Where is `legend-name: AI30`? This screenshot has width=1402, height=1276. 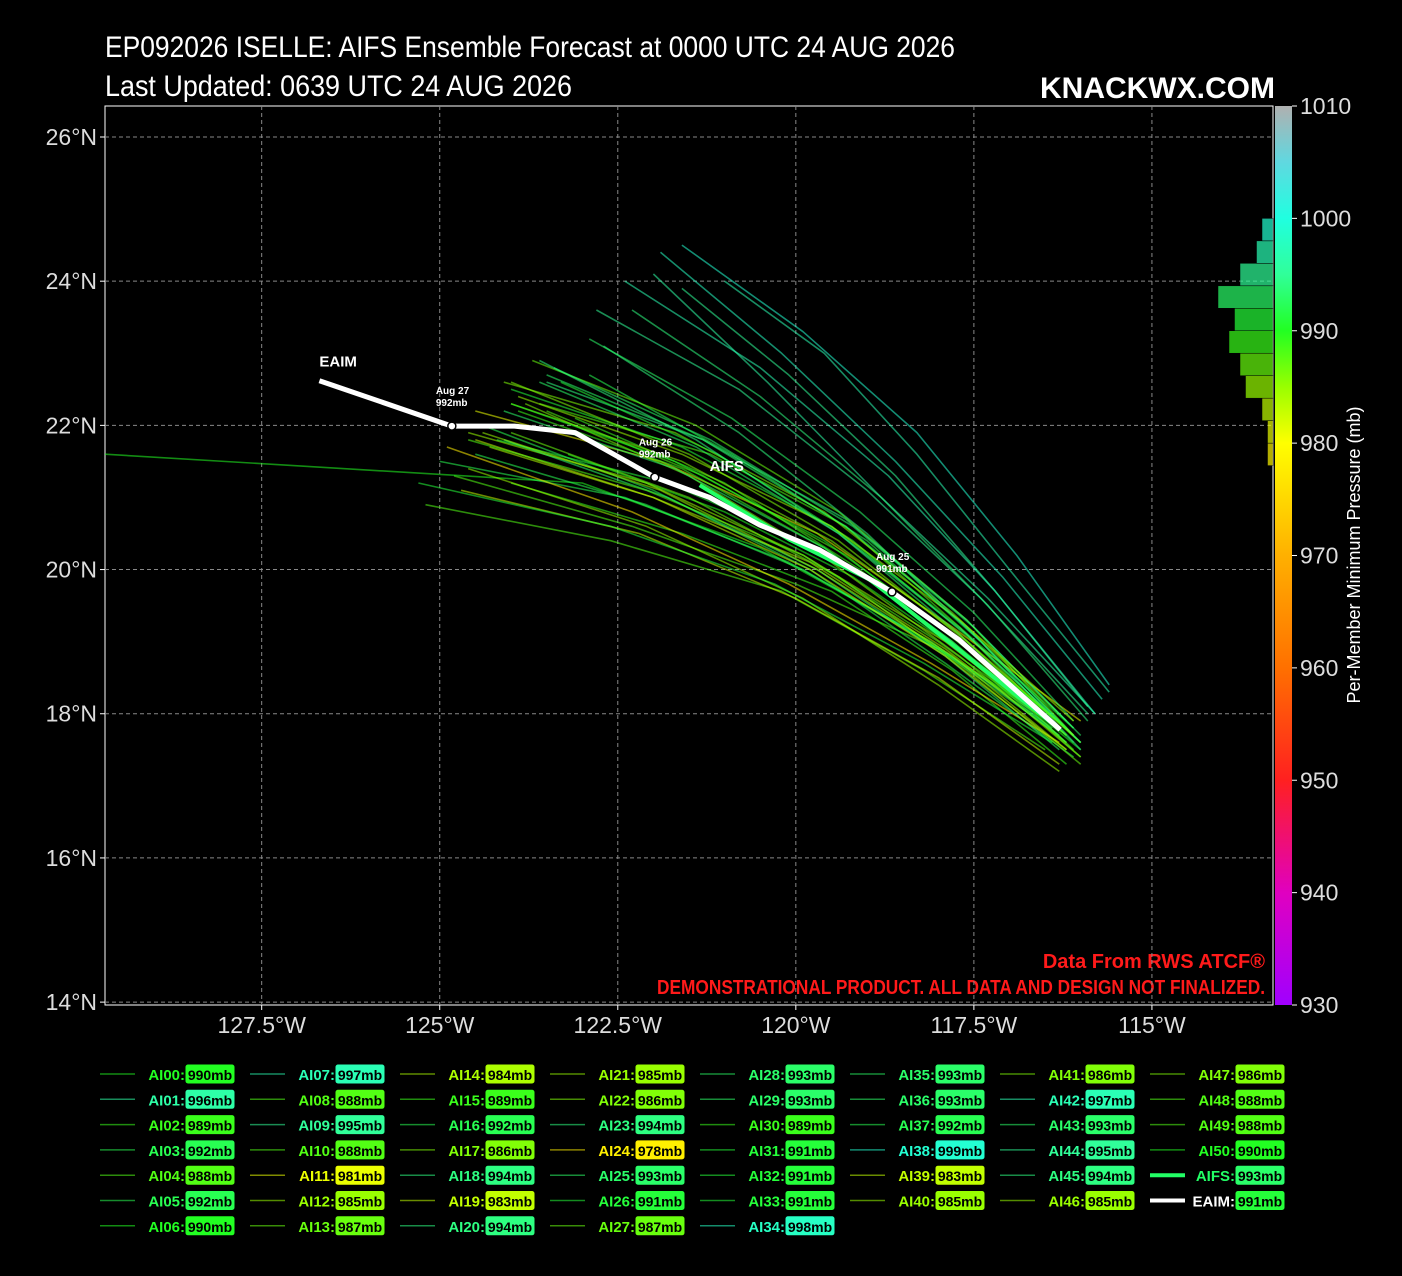
legend-name: AI30 is located at coordinates (764, 1126).